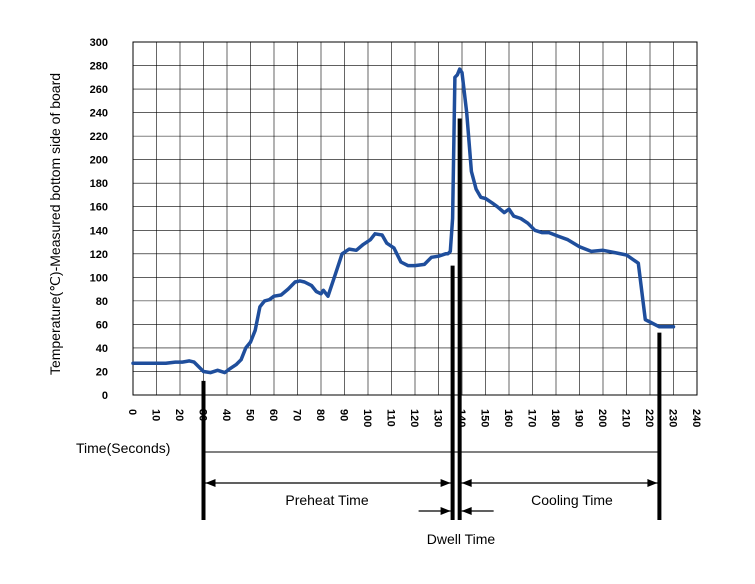  Describe the element at coordinates (179, 415) in the screenshot. I see `x-tick-label: 20` at that location.